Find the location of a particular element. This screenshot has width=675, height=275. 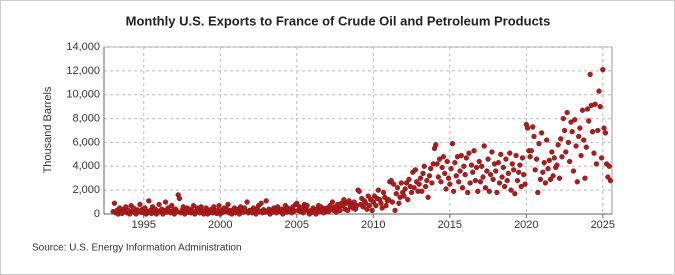

x-tick-label: 2020 is located at coordinates (526, 225).